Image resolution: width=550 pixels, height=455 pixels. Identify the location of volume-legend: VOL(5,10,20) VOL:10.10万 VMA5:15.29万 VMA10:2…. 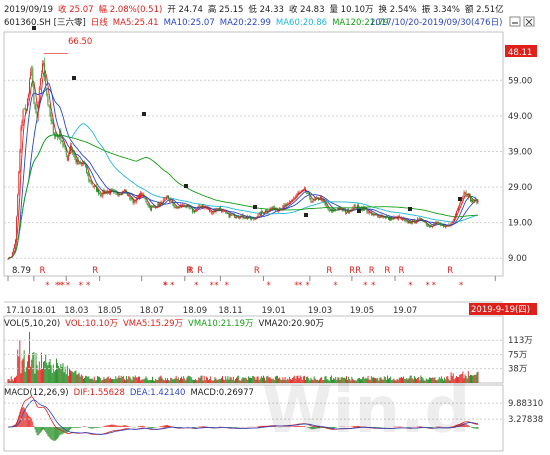
(164, 324).